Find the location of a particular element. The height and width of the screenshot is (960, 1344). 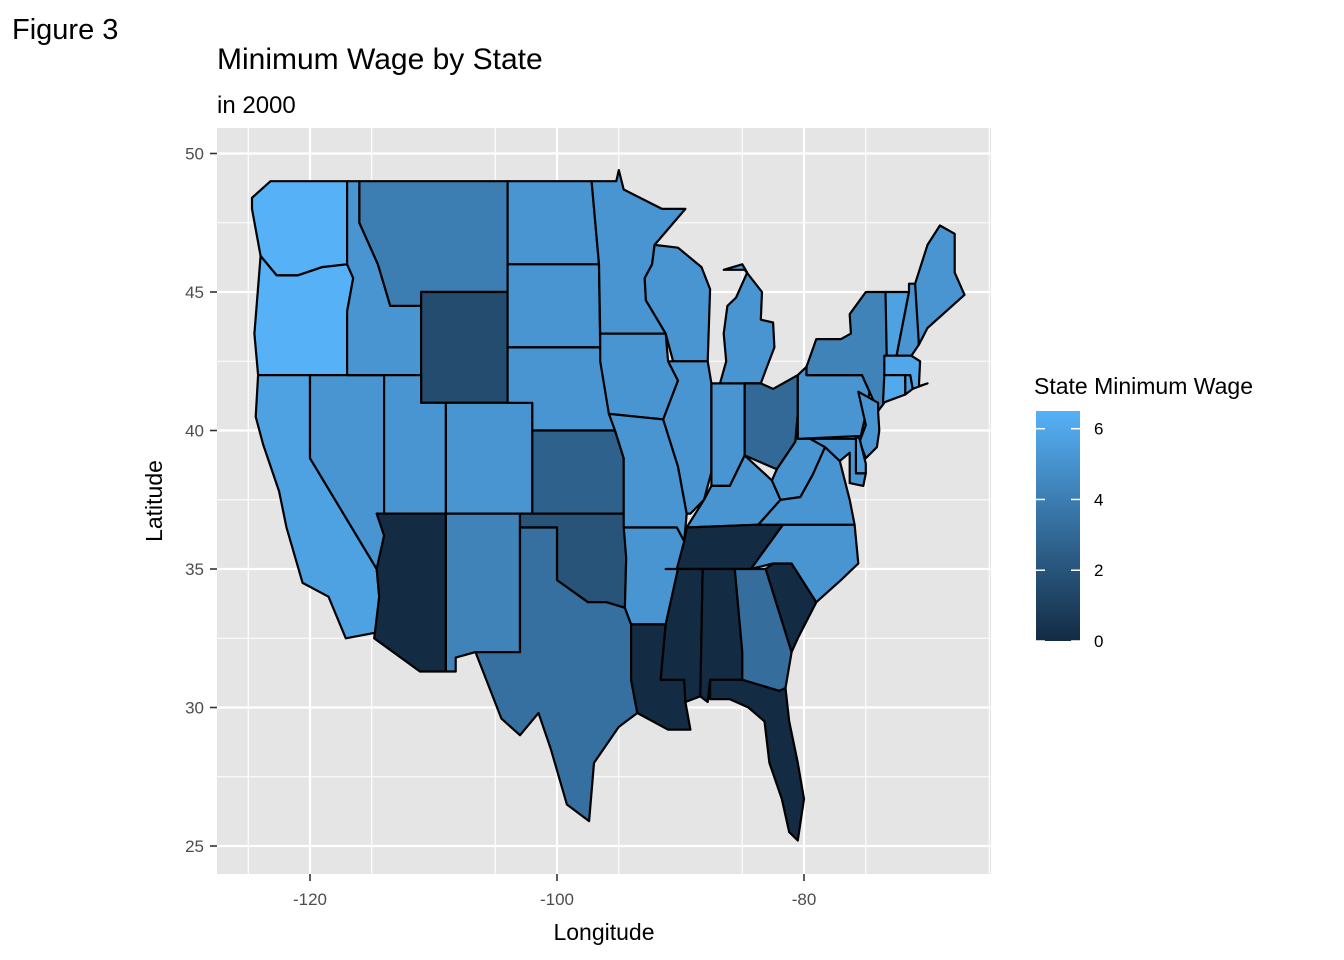

state-south-dakota is located at coordinates (554, 306).